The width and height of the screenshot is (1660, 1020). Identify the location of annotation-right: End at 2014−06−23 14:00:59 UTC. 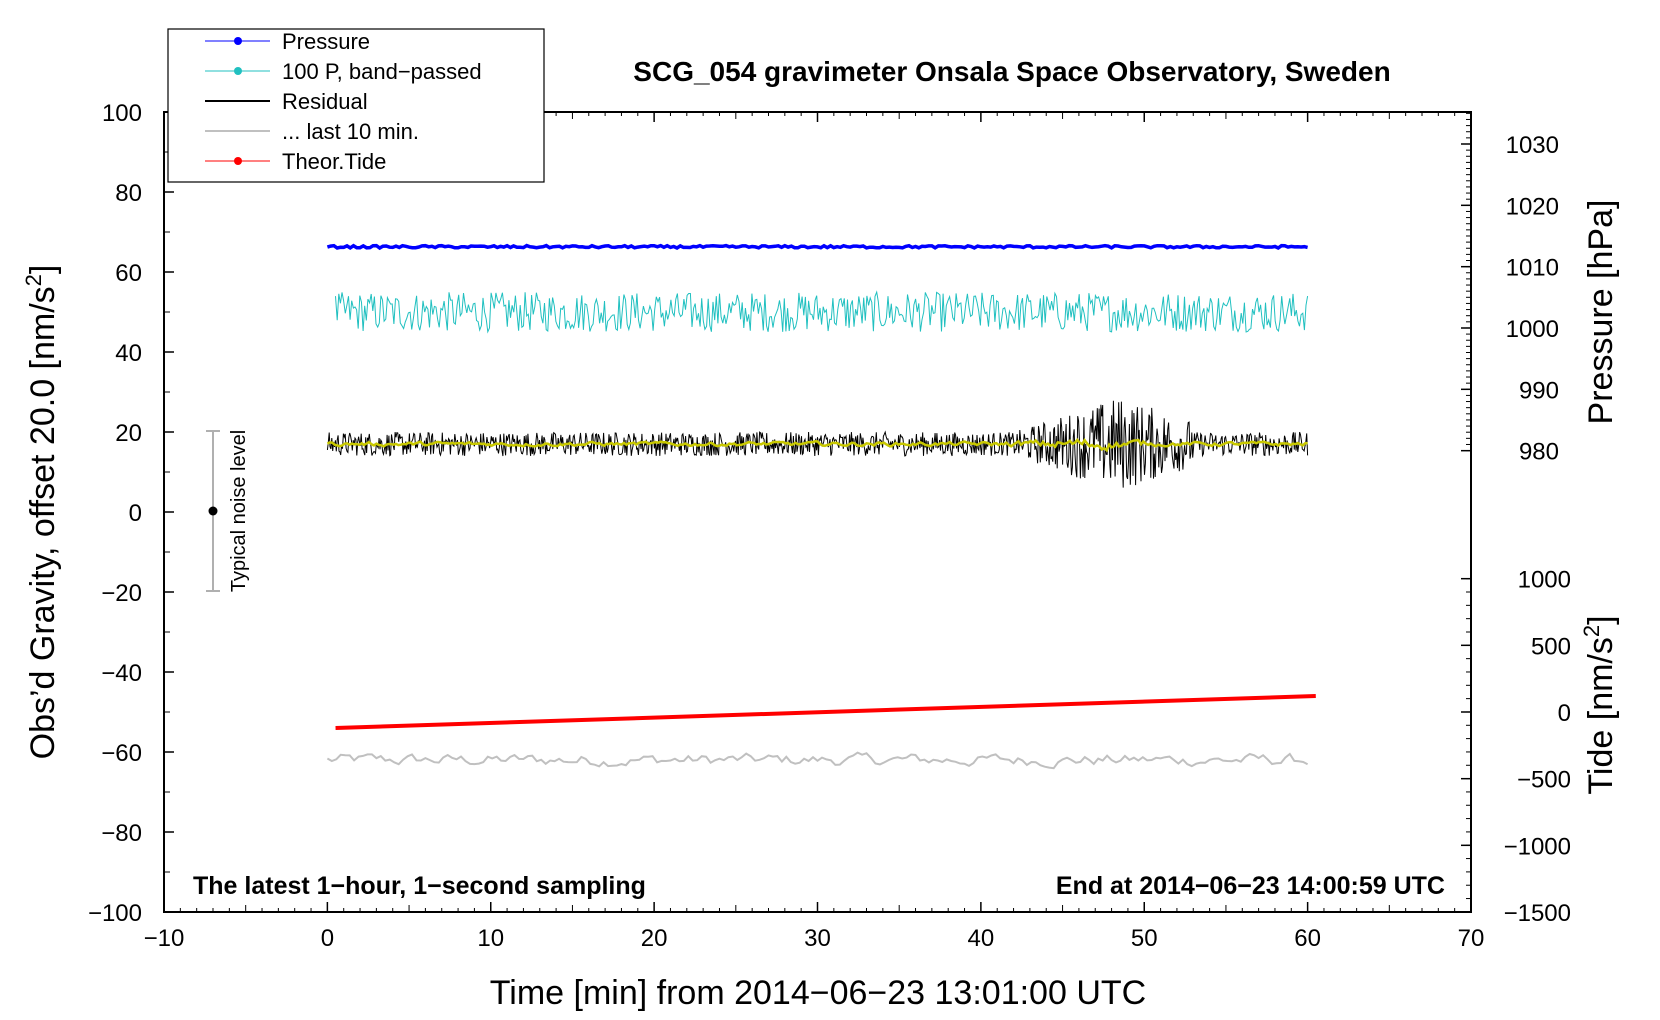
(1250, 886).